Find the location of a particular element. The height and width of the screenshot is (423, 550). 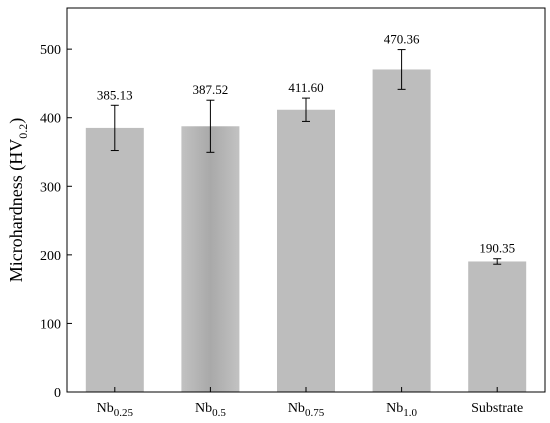

data-label: 470.36 is located at coordinates (402, 39).